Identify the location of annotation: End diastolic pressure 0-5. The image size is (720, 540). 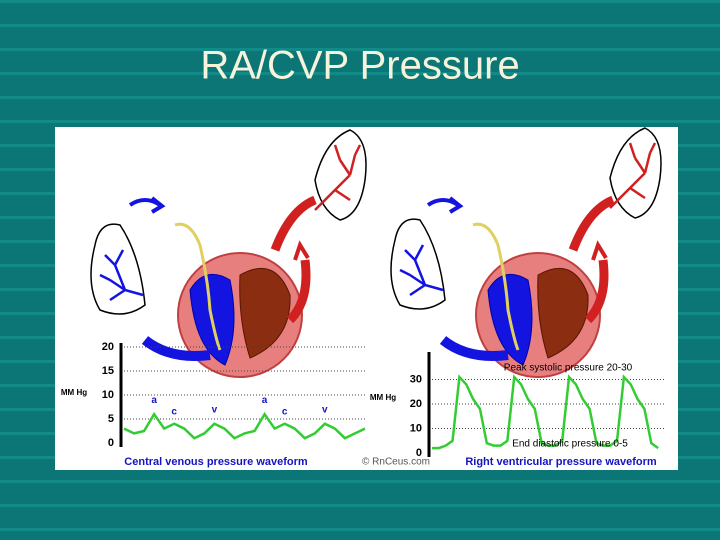
(570, 444).